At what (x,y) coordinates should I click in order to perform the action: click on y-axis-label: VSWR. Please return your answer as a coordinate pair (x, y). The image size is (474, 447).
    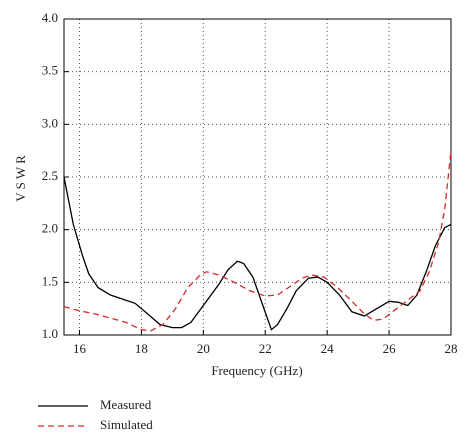
    Looking at the image, I should click on (20, 177).